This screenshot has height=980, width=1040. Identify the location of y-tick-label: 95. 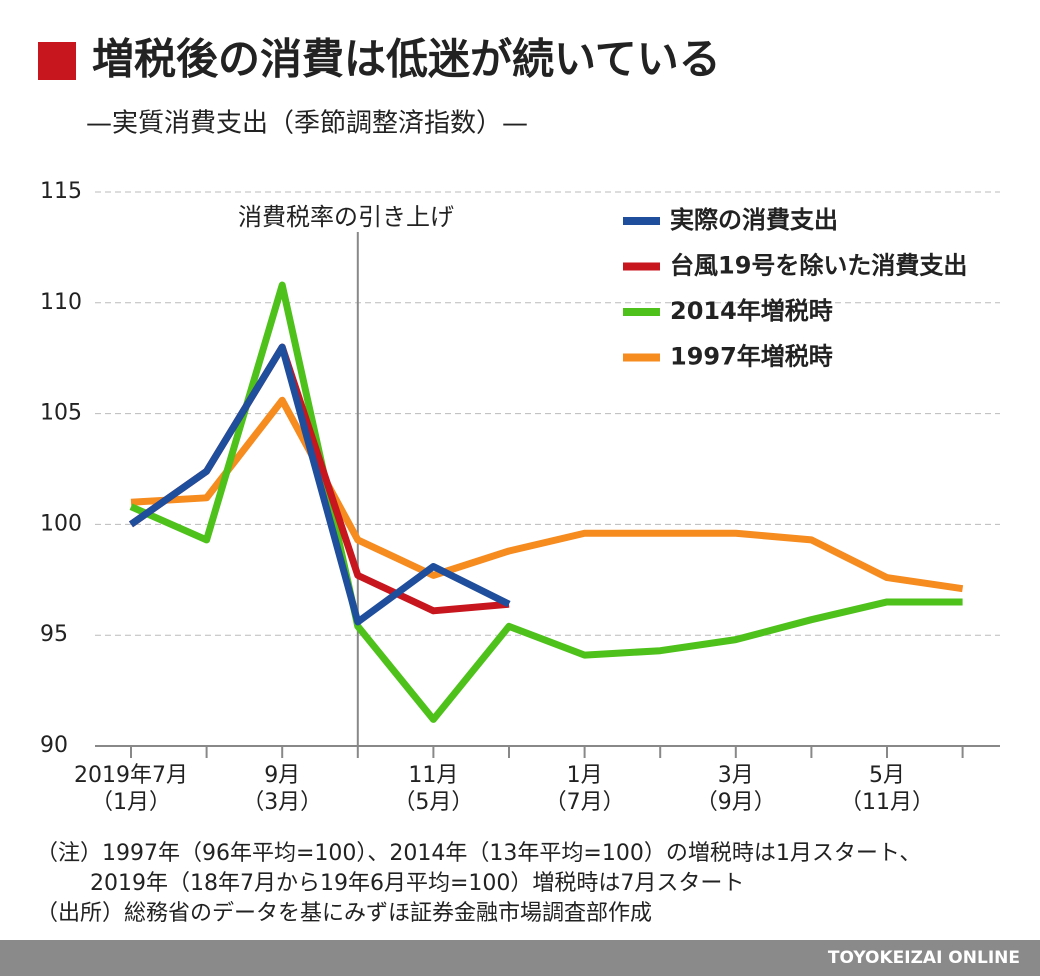
(54, 634).